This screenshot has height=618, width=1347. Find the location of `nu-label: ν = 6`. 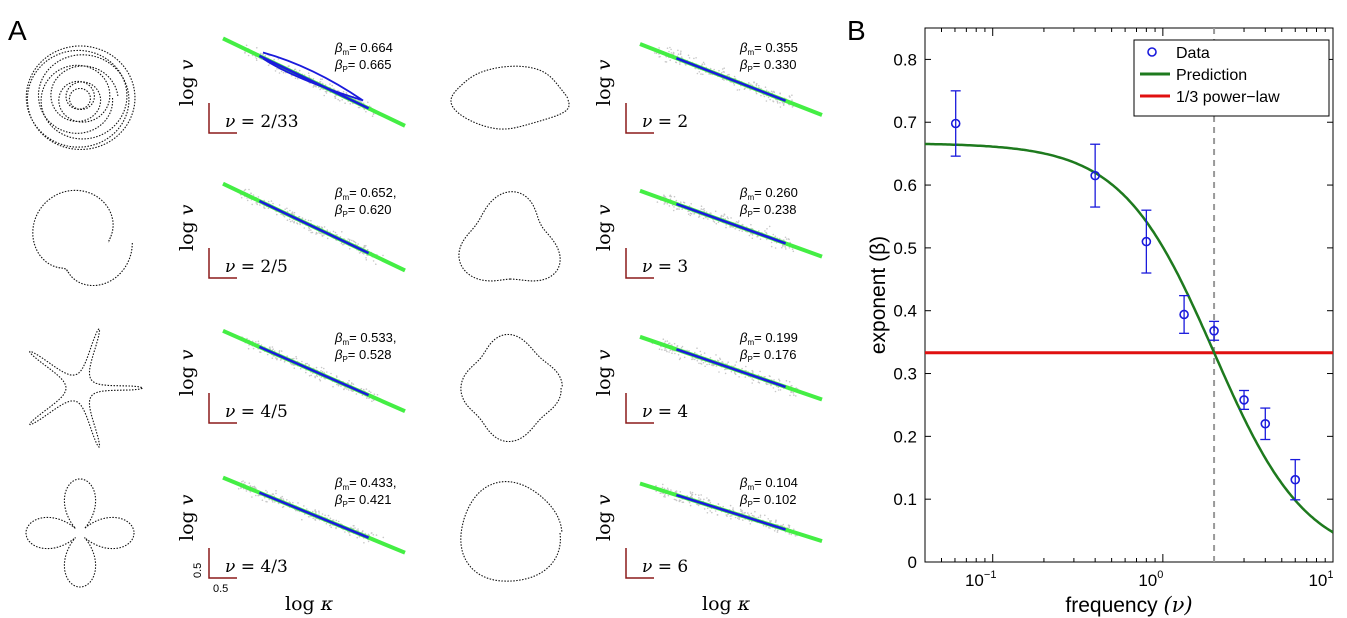

nu-label: ν = 6 is located at coordinates (665, 567).